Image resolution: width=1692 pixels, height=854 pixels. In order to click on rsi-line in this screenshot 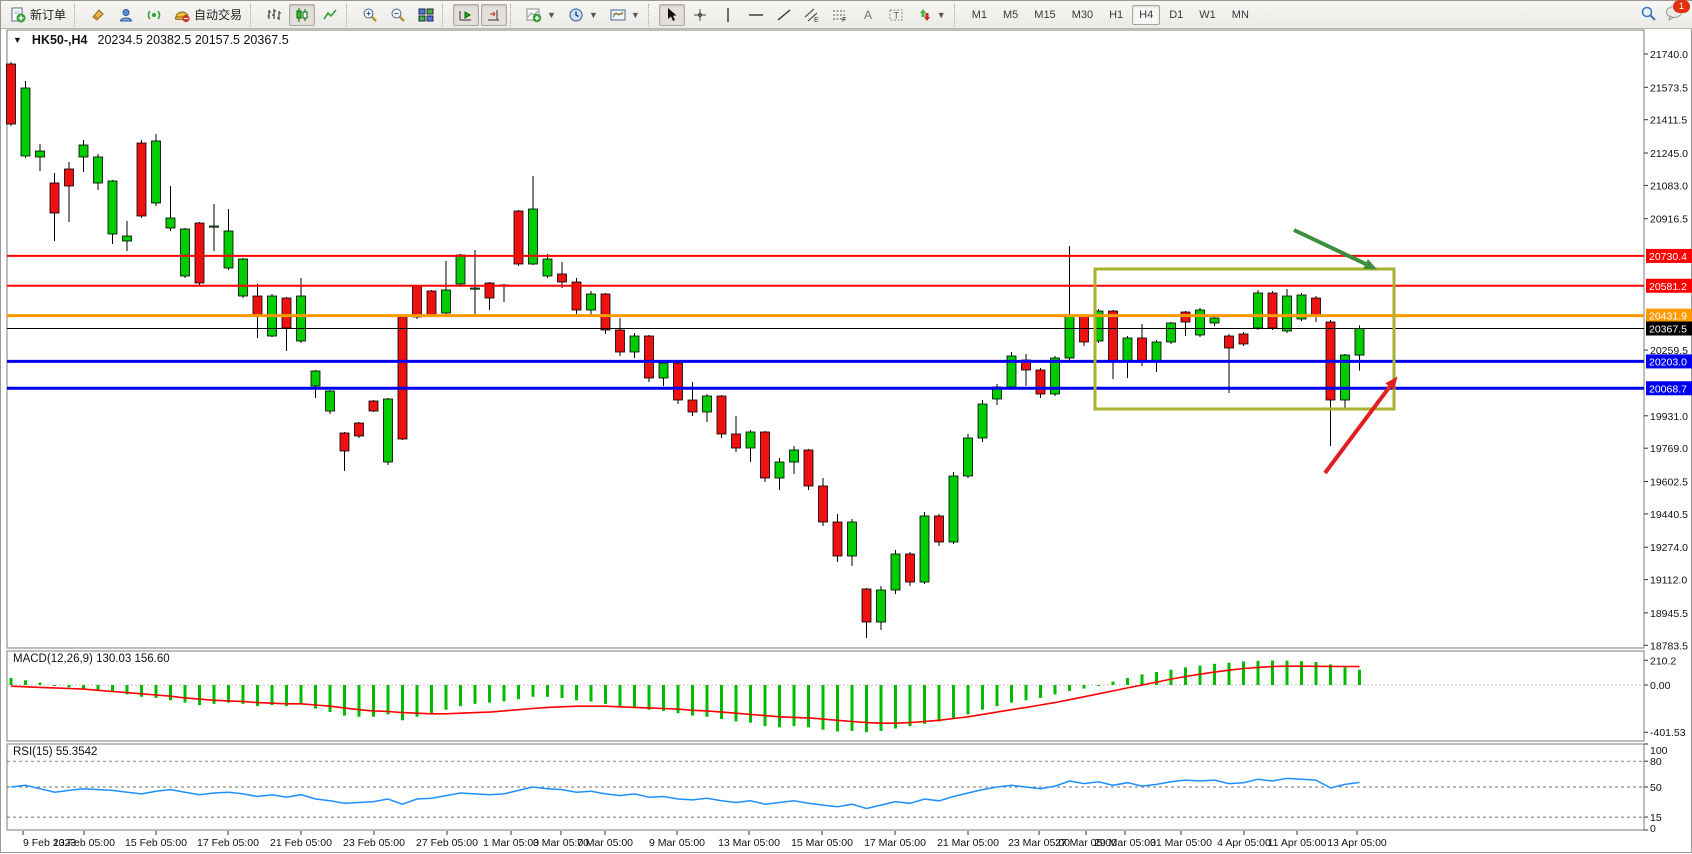, I will do `click(685, 793)`.